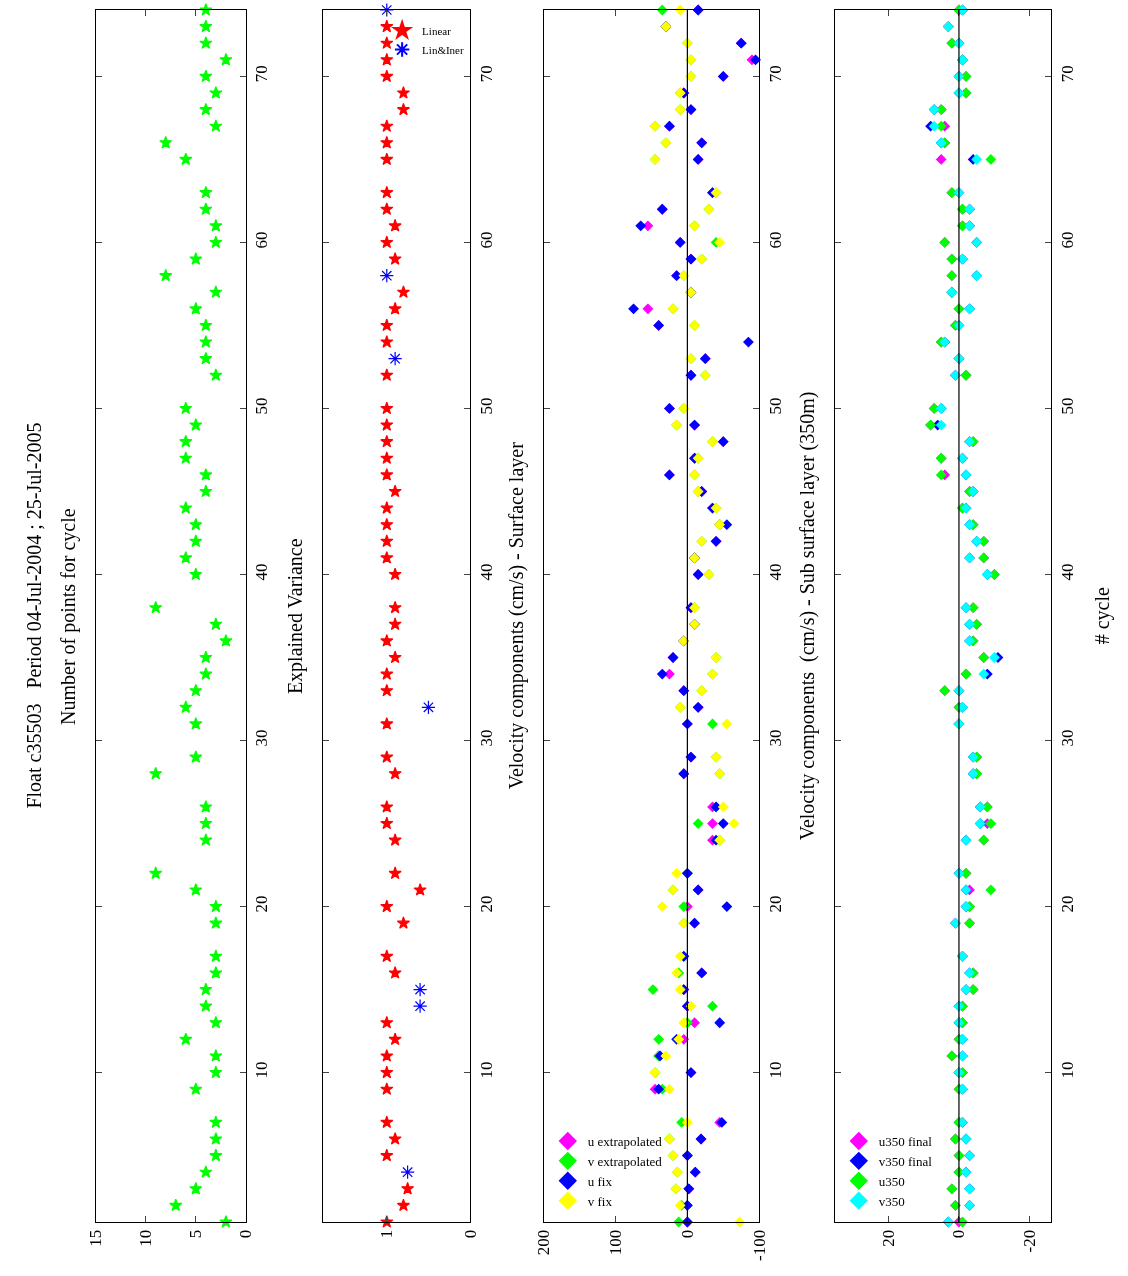  I want to click on legend-label: Lin&Iner, so click(443, 49).